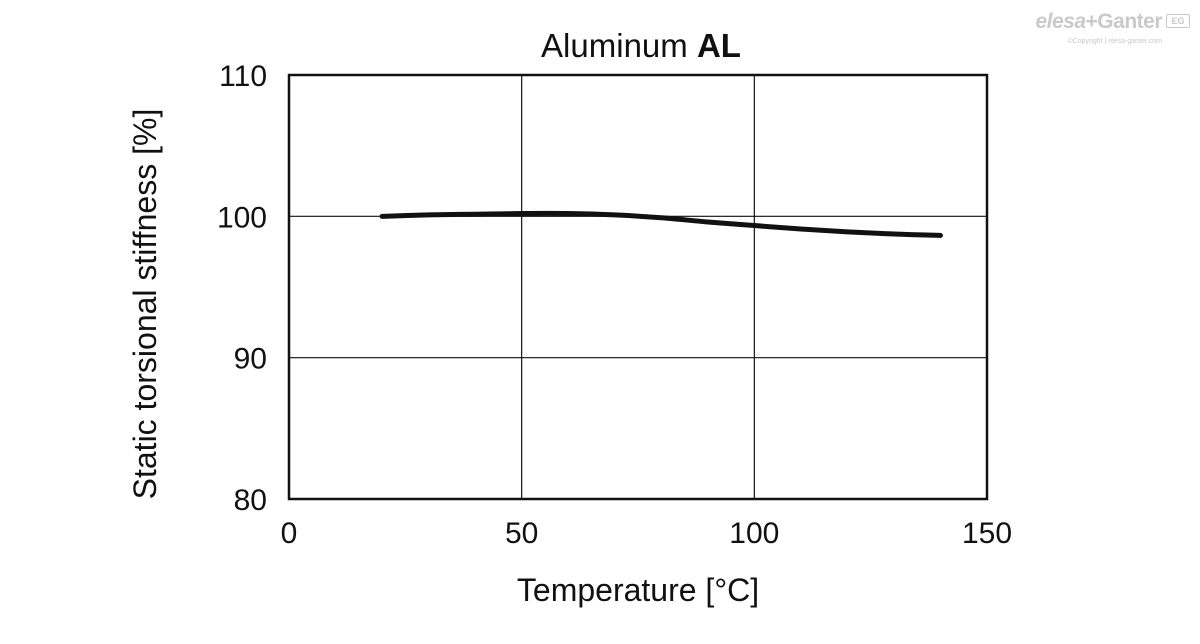 The height and width of the screenshot is (644, 1200). What do you see at coordinates (289, 533) in the screenshot?
I see `x-tick-label: 0` at bounding box center [289, 533].